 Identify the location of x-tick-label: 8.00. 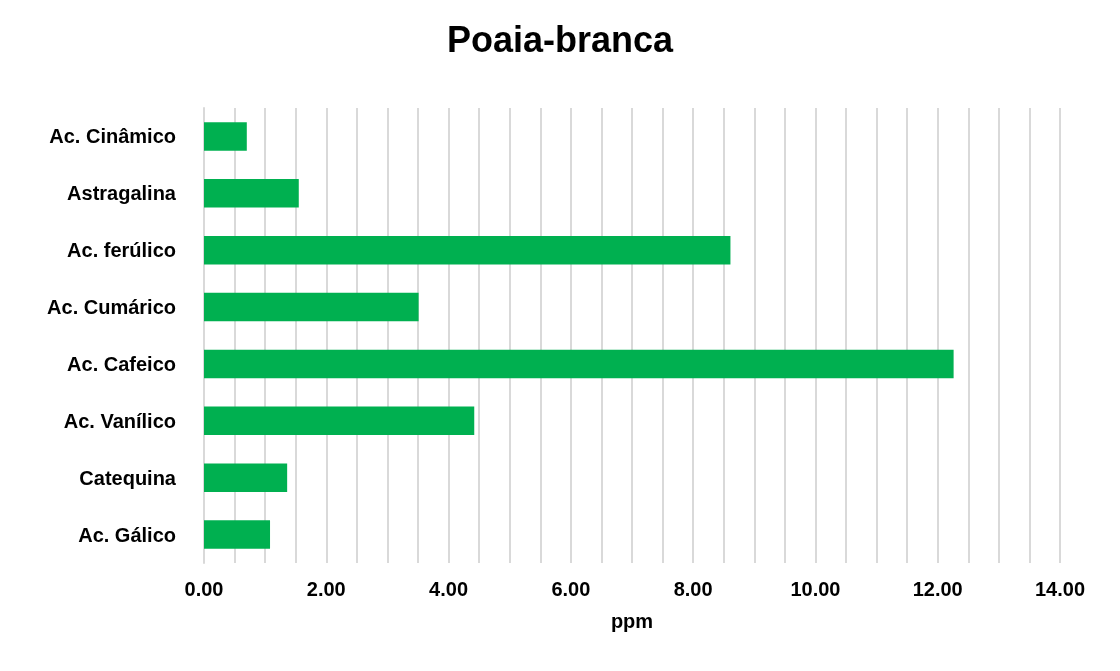
(693, 589).